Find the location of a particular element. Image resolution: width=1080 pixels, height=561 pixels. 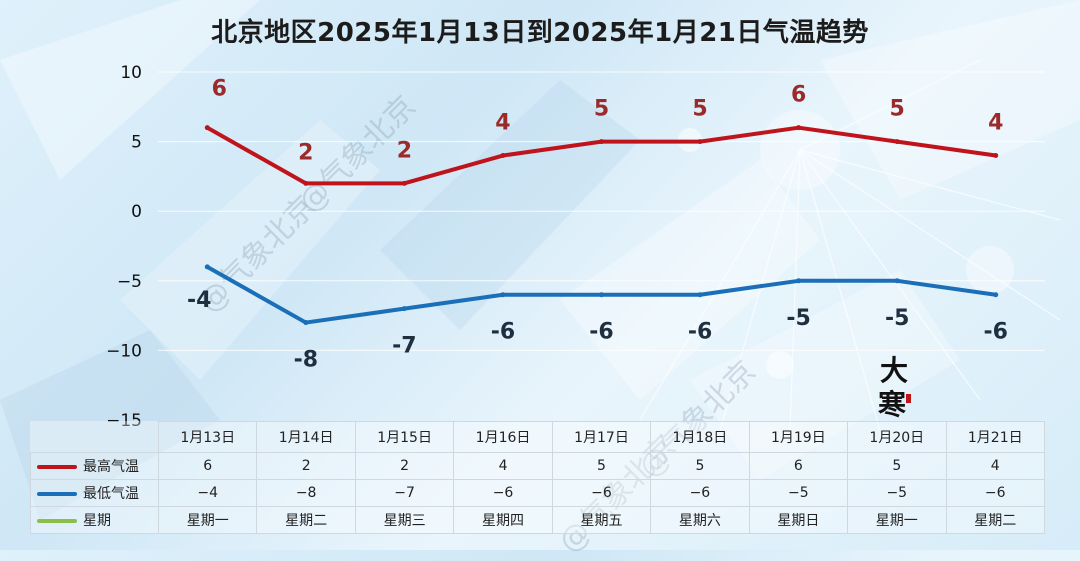

table-row-low: 最低气温 −4 −8 −7 −6 −6 −6 −5 −5 −6 is located at coordinates (537, 493).